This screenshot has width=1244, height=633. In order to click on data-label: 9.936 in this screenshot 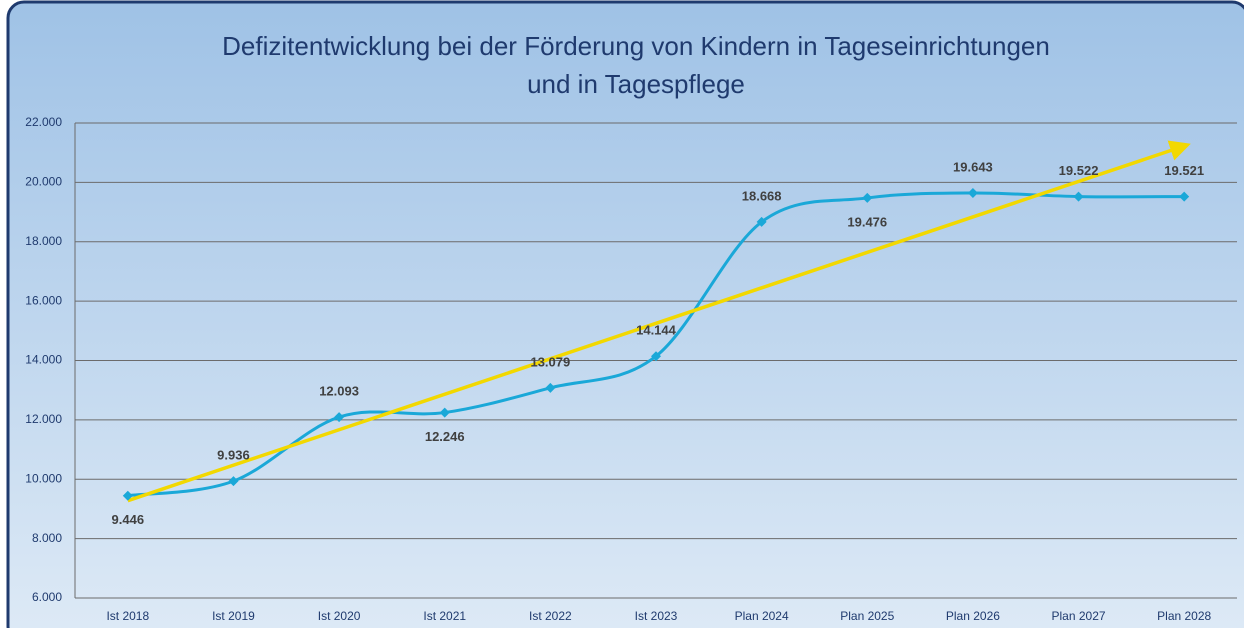, I will do `click(233, 455)`.